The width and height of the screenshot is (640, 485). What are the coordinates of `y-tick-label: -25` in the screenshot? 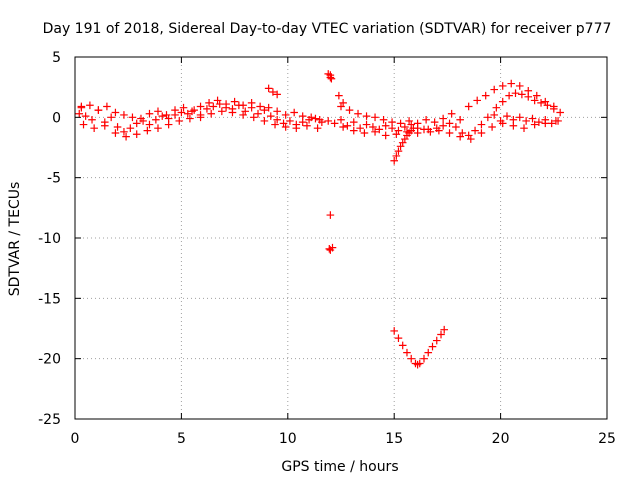 It's located at (49, 420).